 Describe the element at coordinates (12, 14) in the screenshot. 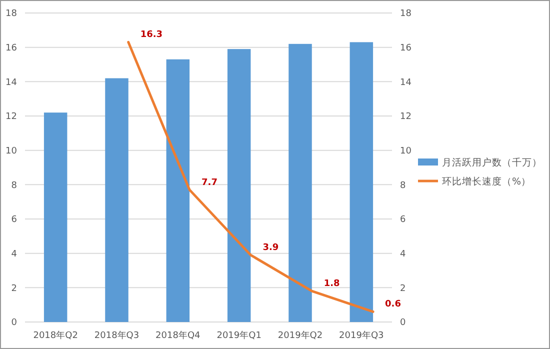

I see `y-tick-label: 18` at that location.